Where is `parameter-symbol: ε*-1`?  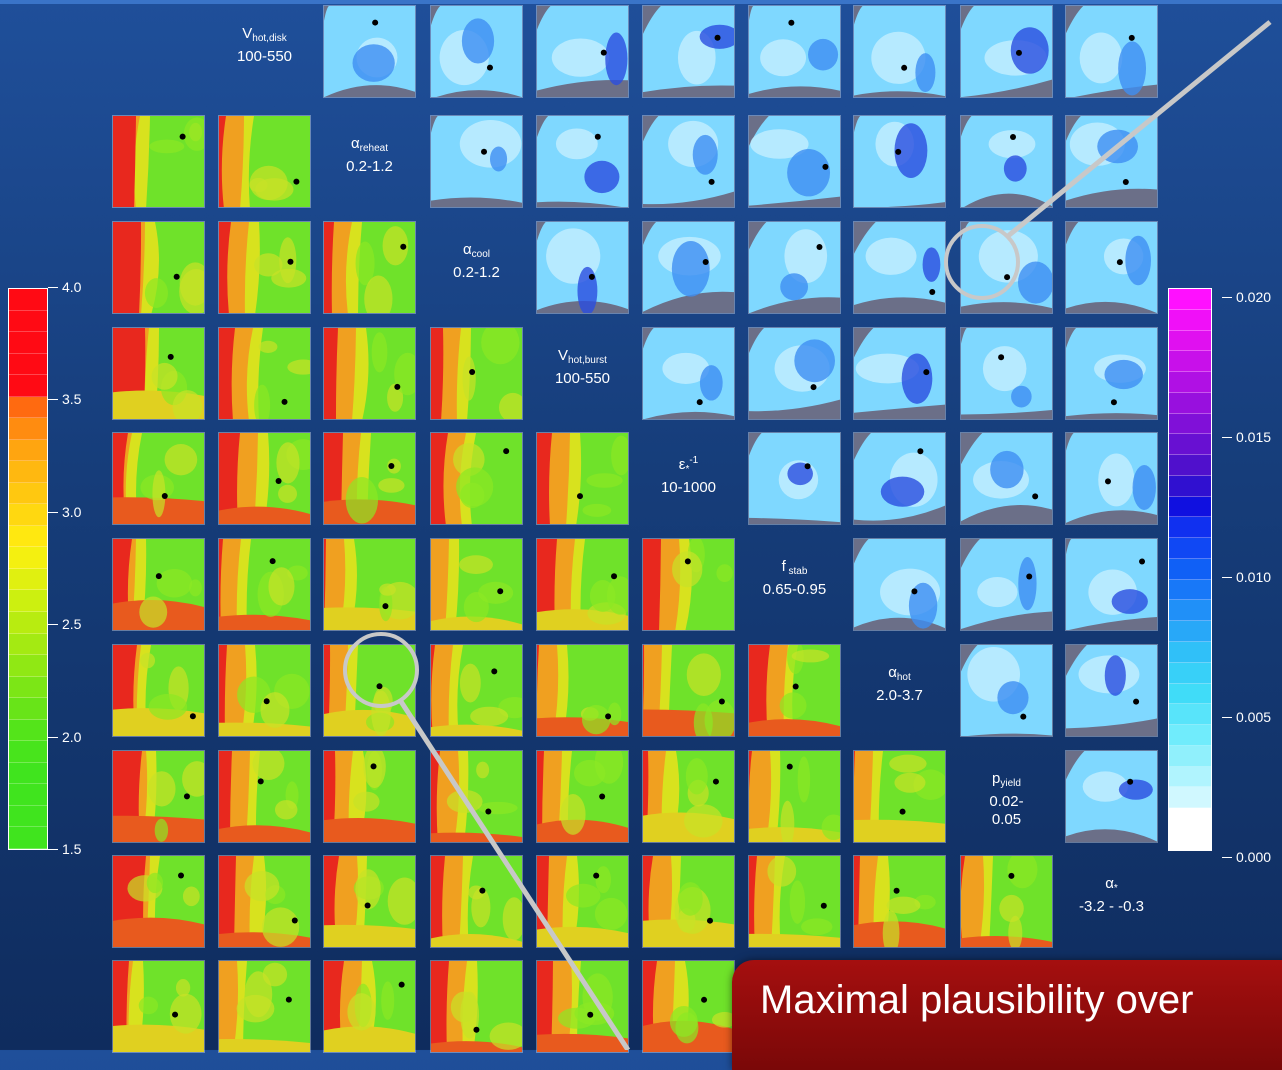
parameter-symbol: ε*-1 is located at coordinates (688, 465).